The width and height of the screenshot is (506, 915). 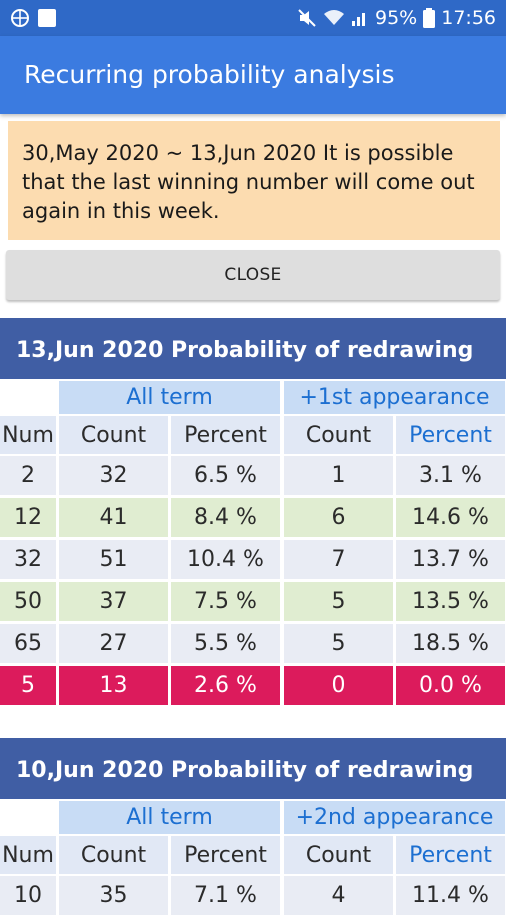 I want to click on globe-icon, so click(x=20, y=18).